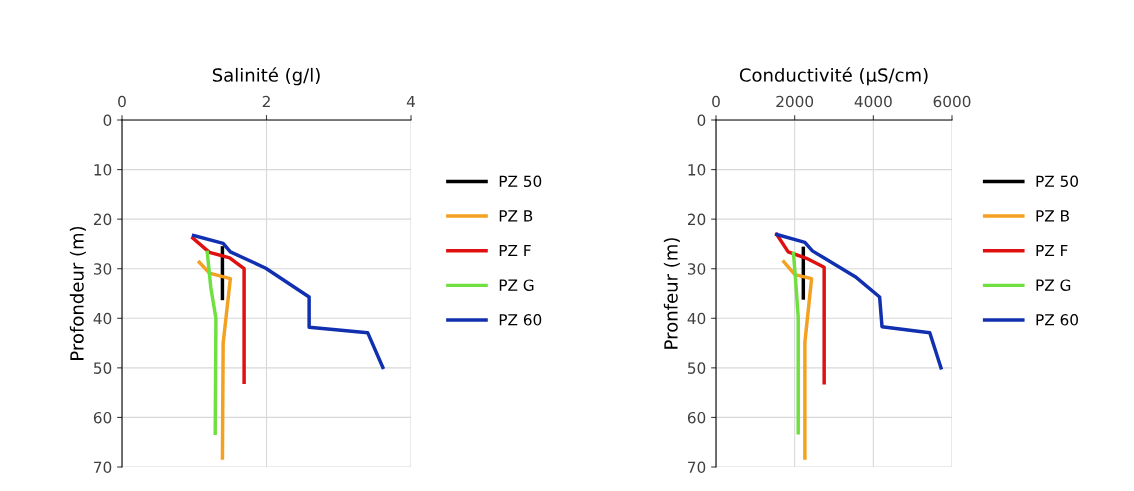 This screenshot has width=1134, height=491. Describe the element at coordinates (671, 293) in the screenshot. I see `y-axis-title: Pronfeur (m)` at that location.